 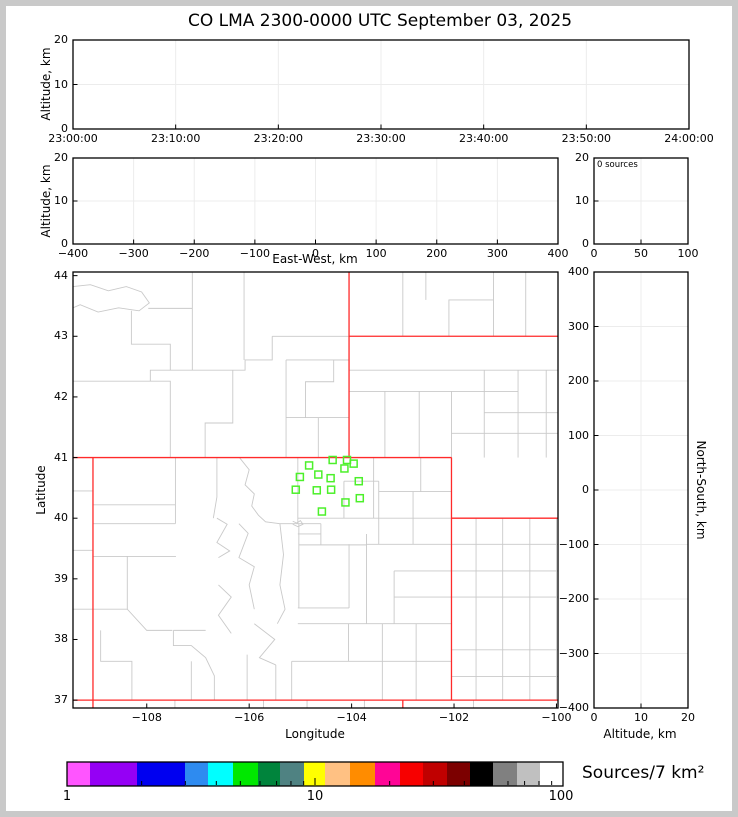 I want to click on colorbar-tick-label-100: 100, so click(x=561, y=796).